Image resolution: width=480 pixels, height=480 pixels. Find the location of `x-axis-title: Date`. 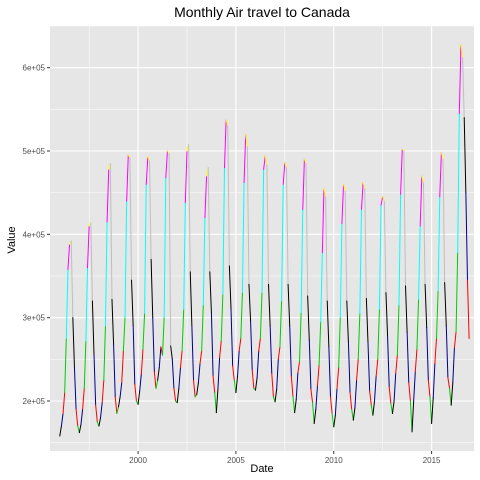

x-axis-title: Date is located at coordinates (261, 469).